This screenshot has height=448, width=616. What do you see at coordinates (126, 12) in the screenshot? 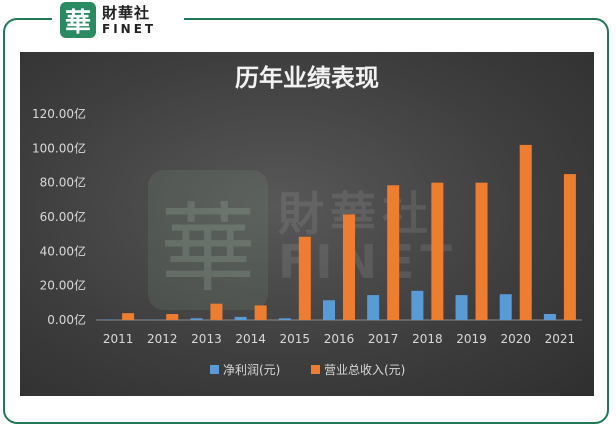
I see `logo-name-cn: 財華社` at bounding box center [126, 12].